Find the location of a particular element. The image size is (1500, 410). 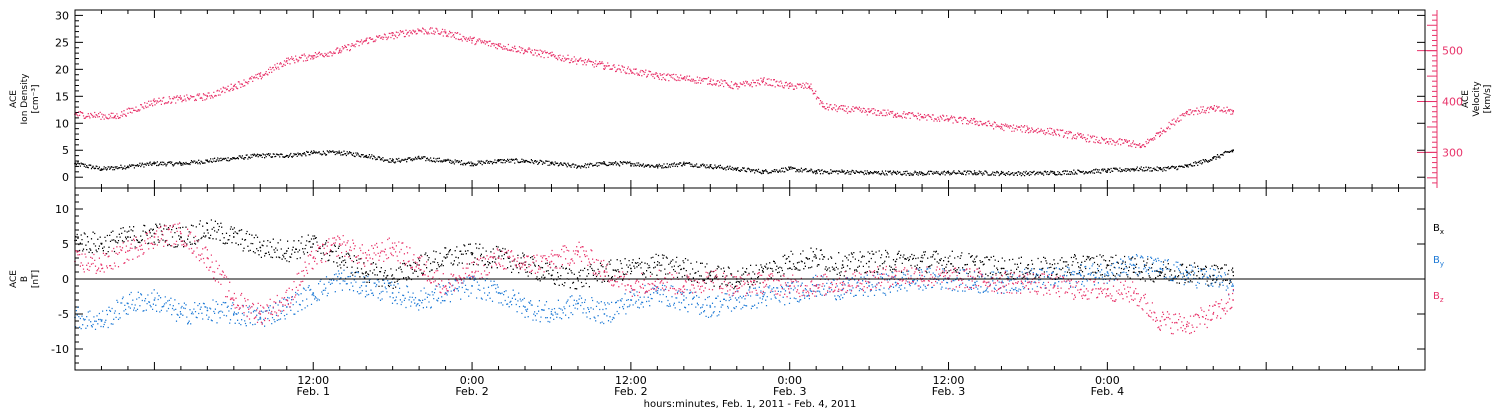

x-date-tick-label: Feb. 1 is located at coordinates (313, 391).